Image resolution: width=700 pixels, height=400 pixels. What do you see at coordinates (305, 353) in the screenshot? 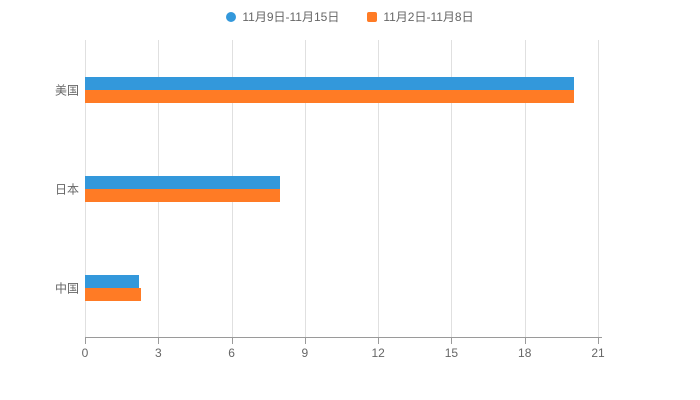
I see `x-tick-label: 9` at bounding box center [305, 353].